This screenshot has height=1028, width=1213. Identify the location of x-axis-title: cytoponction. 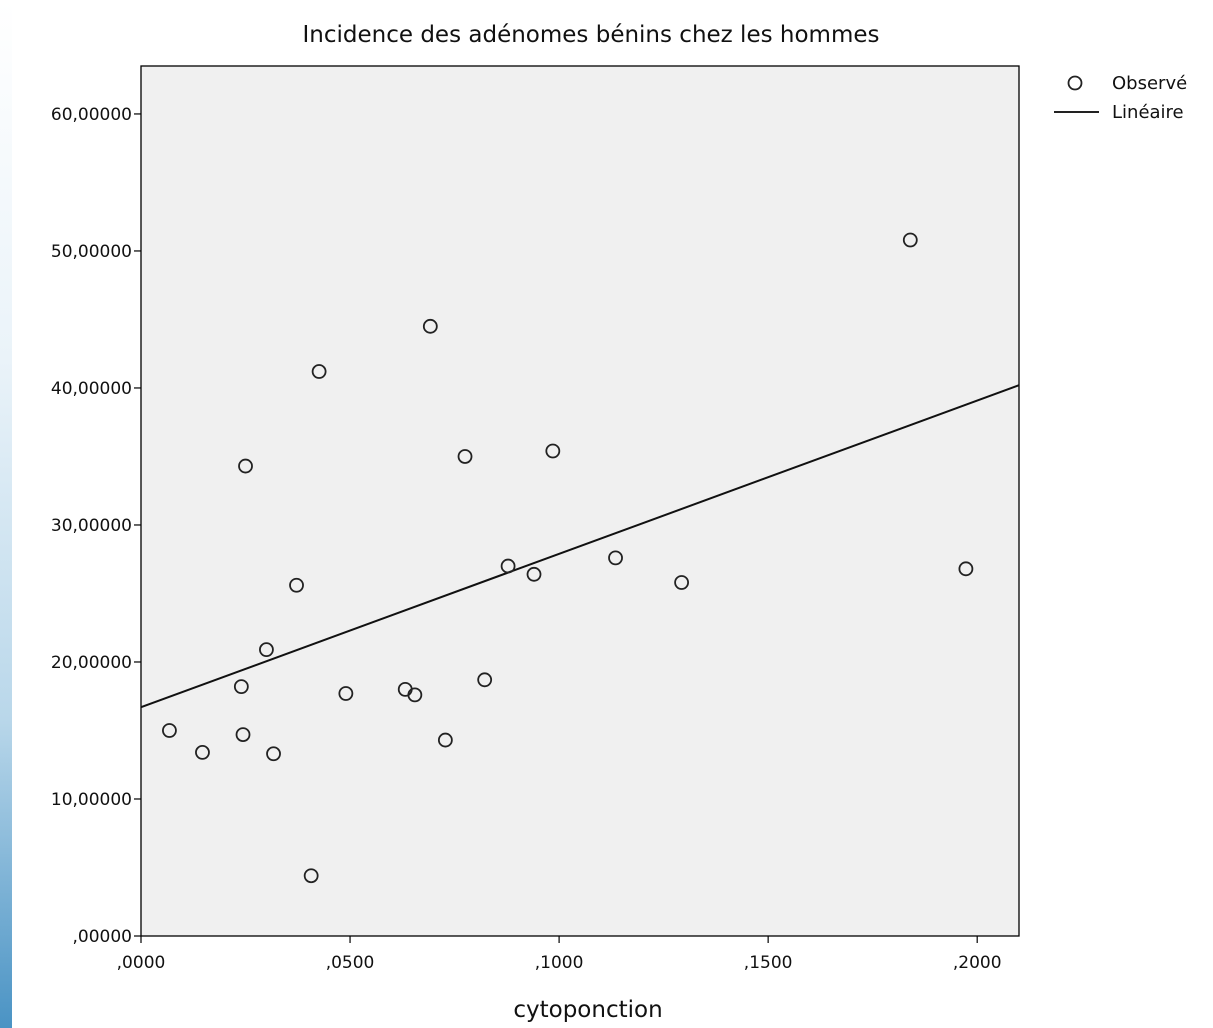
(587, 1010).